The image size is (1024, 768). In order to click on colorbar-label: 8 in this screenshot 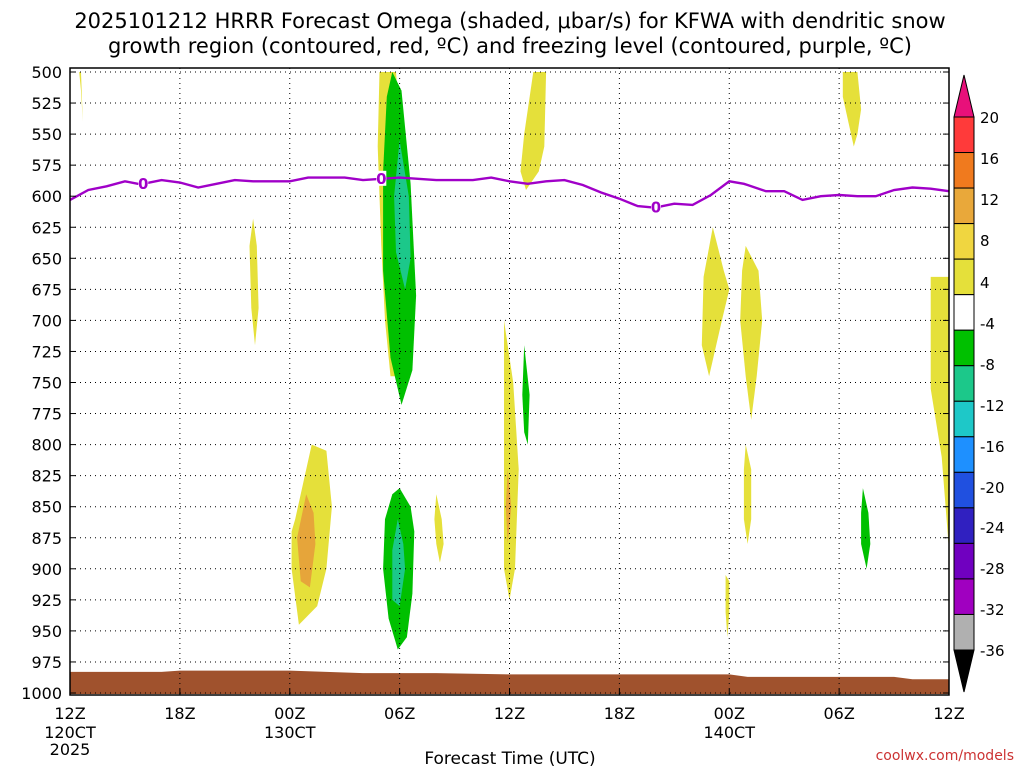, I will do `click(985, 241)`.